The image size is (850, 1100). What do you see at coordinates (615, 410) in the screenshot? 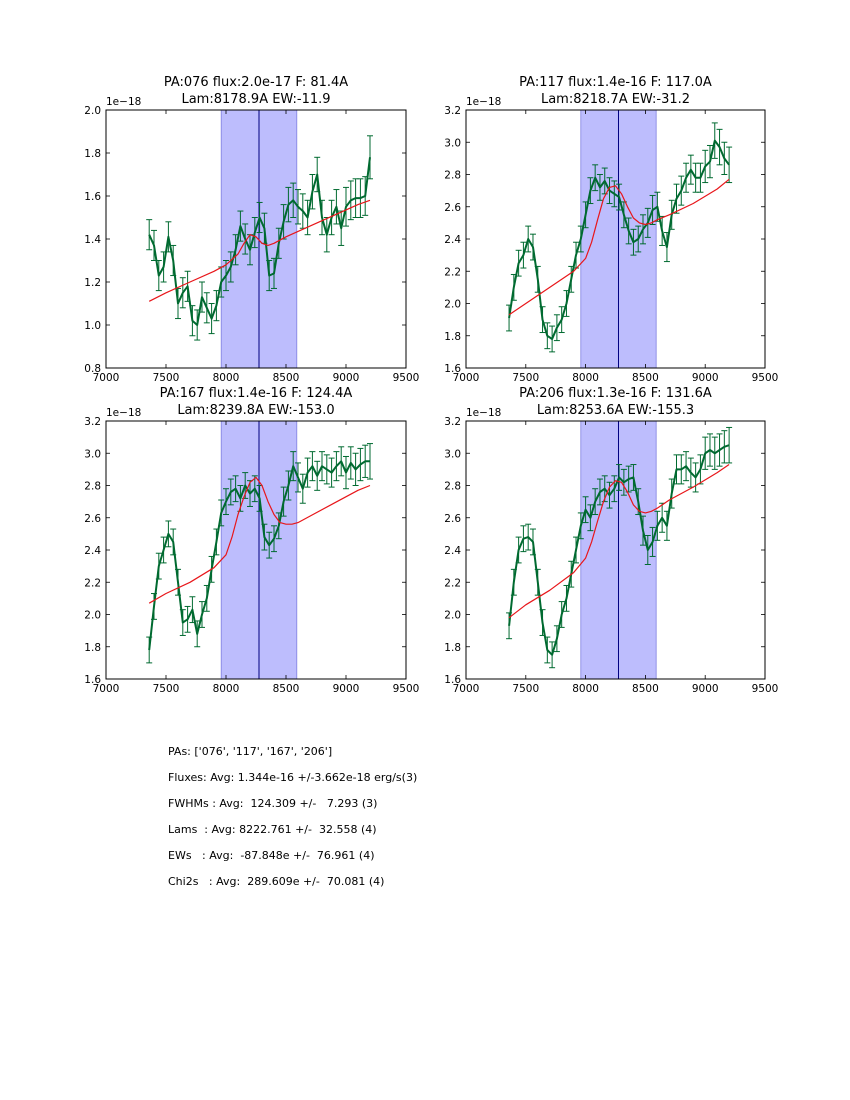
I see `chart-title-line2: Lam:8253.6A EW:-155.3` at bounding box center [615, 410].